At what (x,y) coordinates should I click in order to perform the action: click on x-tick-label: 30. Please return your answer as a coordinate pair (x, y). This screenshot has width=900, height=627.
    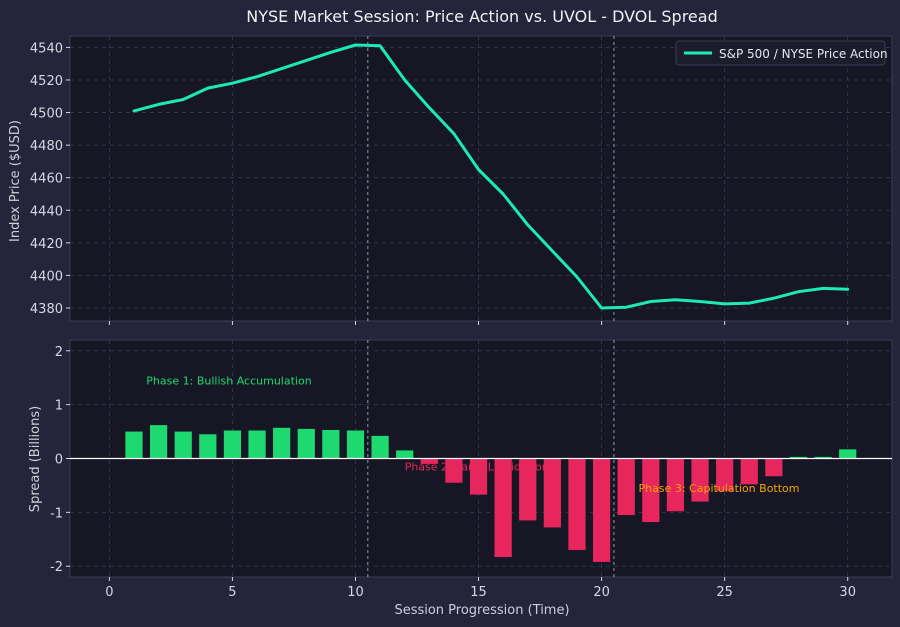
    Looking at the image, I should click on (847, 592).